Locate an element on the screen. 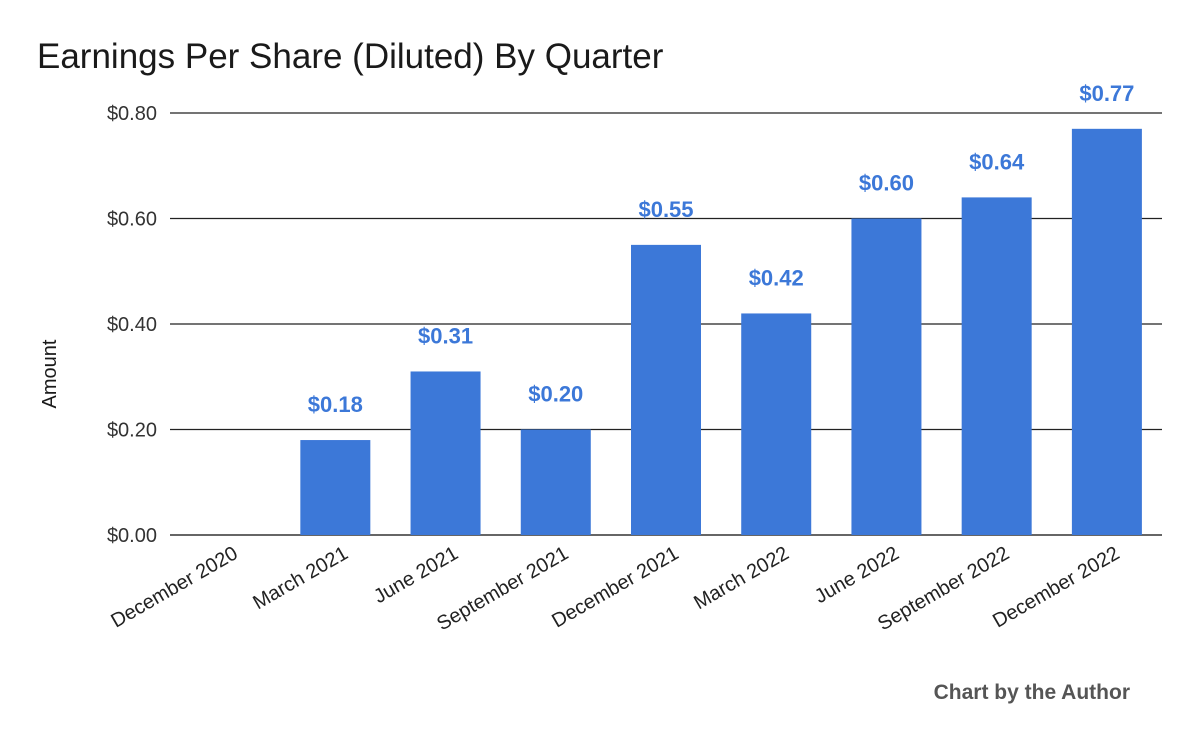 The height and width of the screenshot is (742, 1200). y-tick-label: $0.60 is located at coordinates (132, 220).